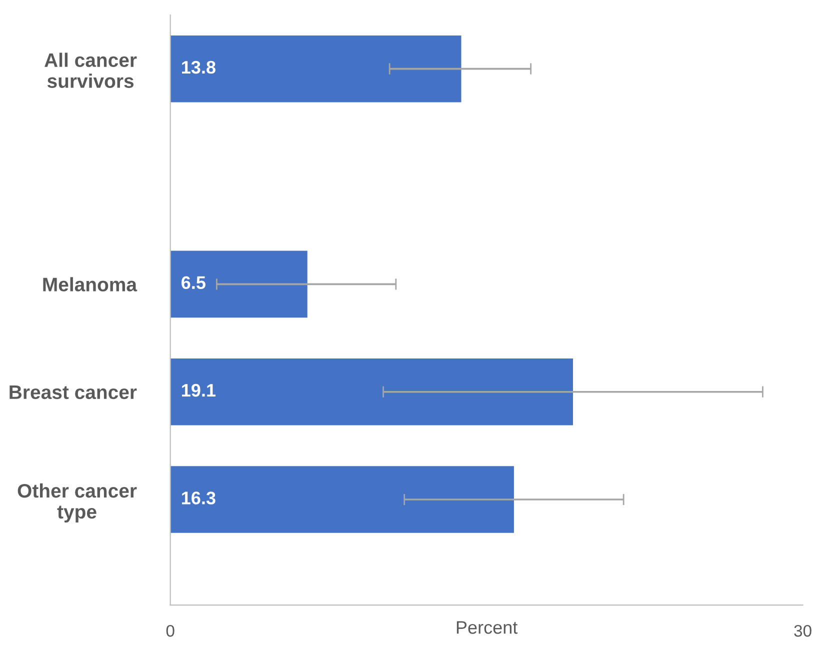 The image size is (815, 652). Describe the element at coordinates (487, 627) in the screenshot. I see `x-axis-title: Percent` at that location.